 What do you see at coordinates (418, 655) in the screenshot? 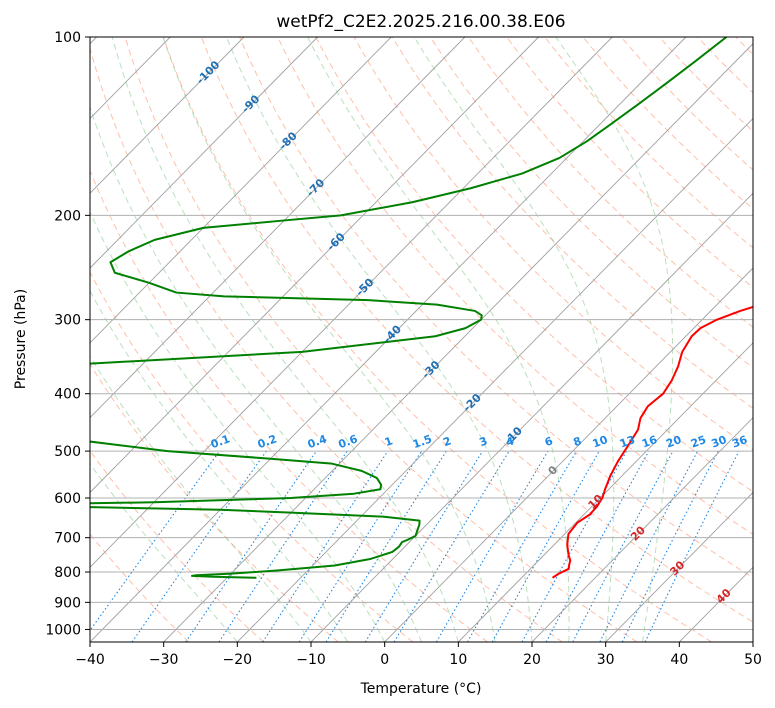
I see `x-axis: −40 −30 −20 −10 0 10 20 30 40 50` at bounding box center [418, 655].